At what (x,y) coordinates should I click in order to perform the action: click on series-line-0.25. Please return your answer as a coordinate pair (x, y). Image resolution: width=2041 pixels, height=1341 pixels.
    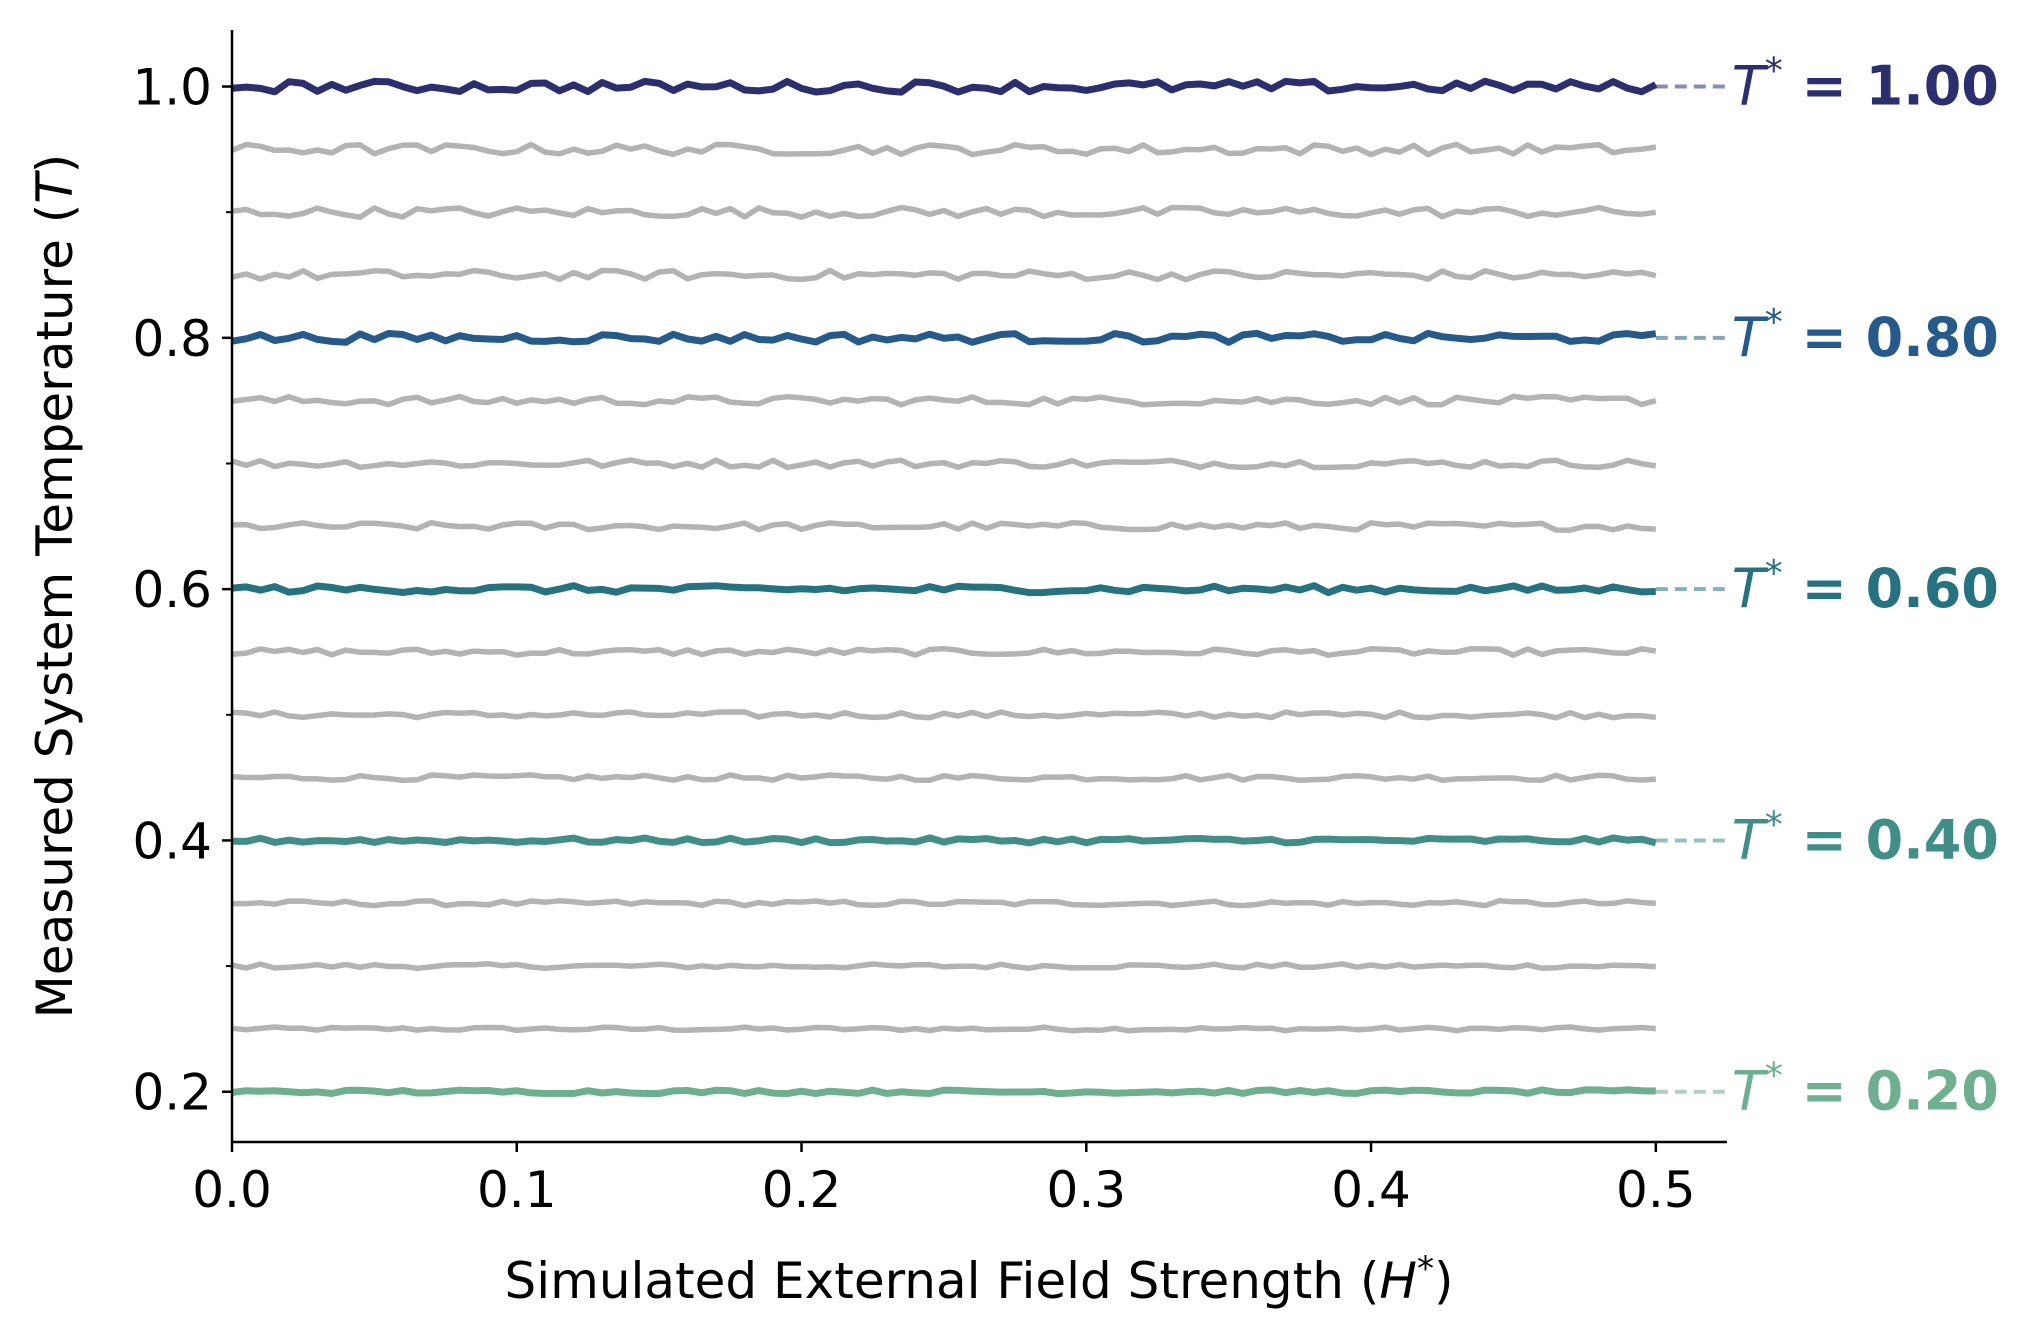
    Looking at the image, I should click on (944, 1029).